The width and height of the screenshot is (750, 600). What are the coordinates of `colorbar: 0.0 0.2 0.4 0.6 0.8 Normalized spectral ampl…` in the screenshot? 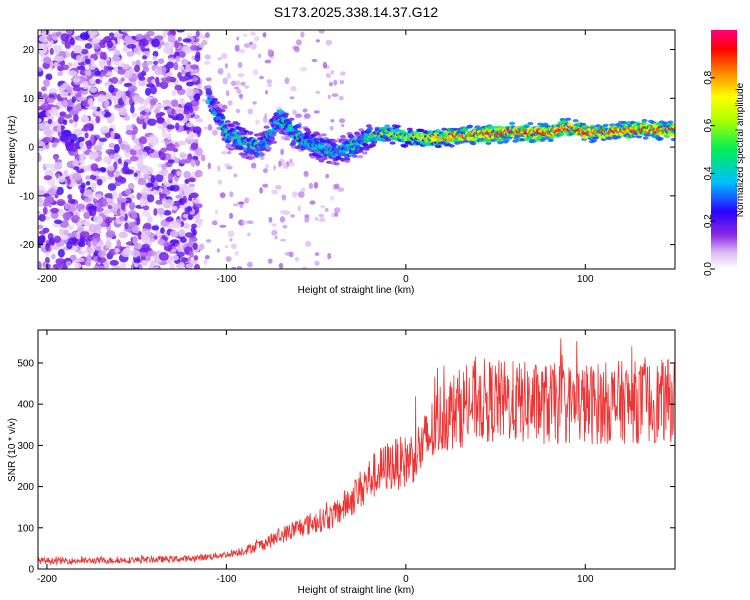 It's located at (724, 153).